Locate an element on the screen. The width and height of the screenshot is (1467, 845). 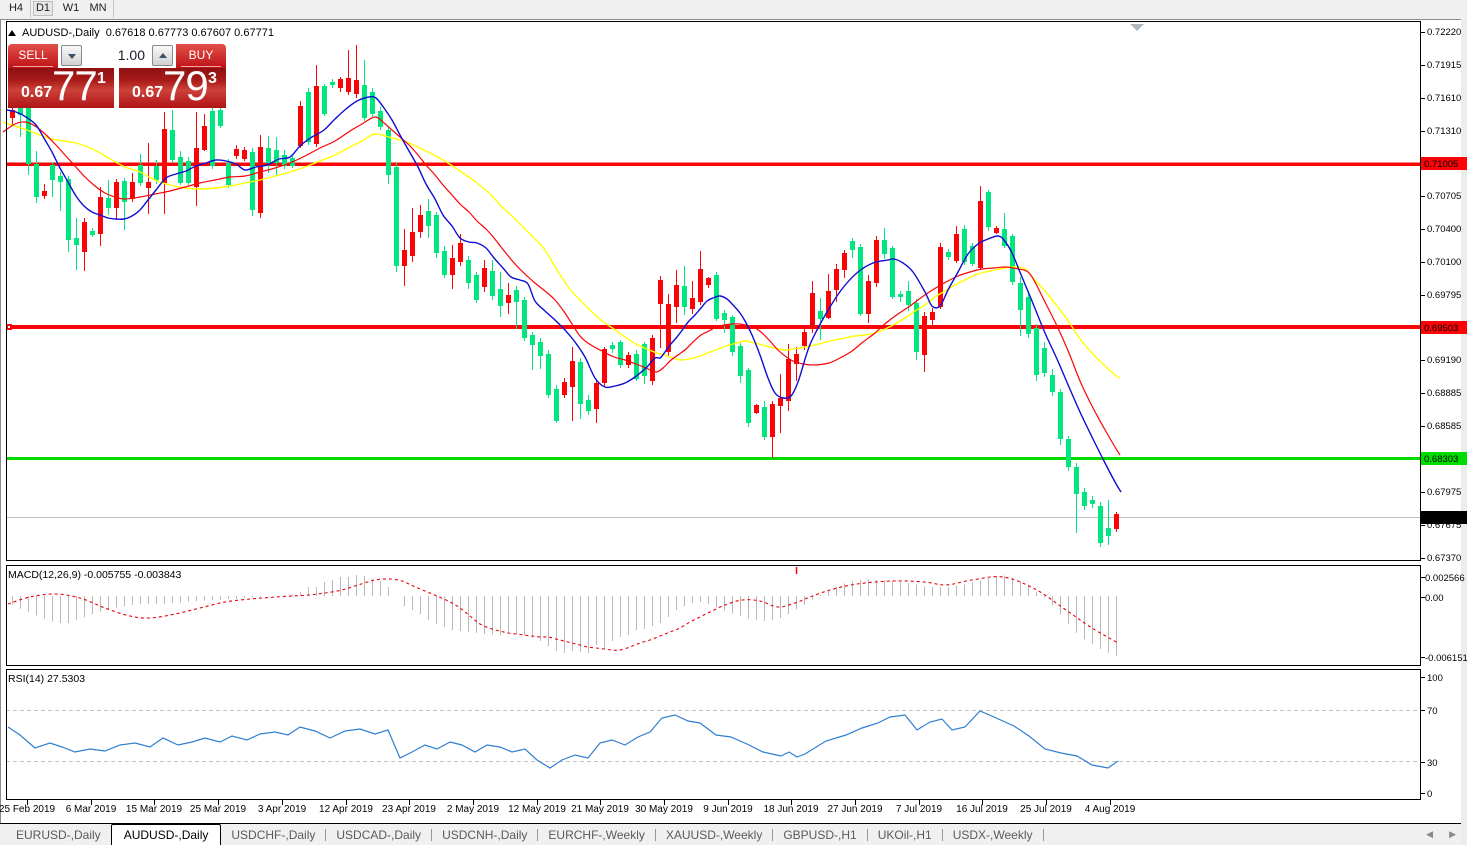
svg-text: 0.68885 is located at coordinates (1444, 393).